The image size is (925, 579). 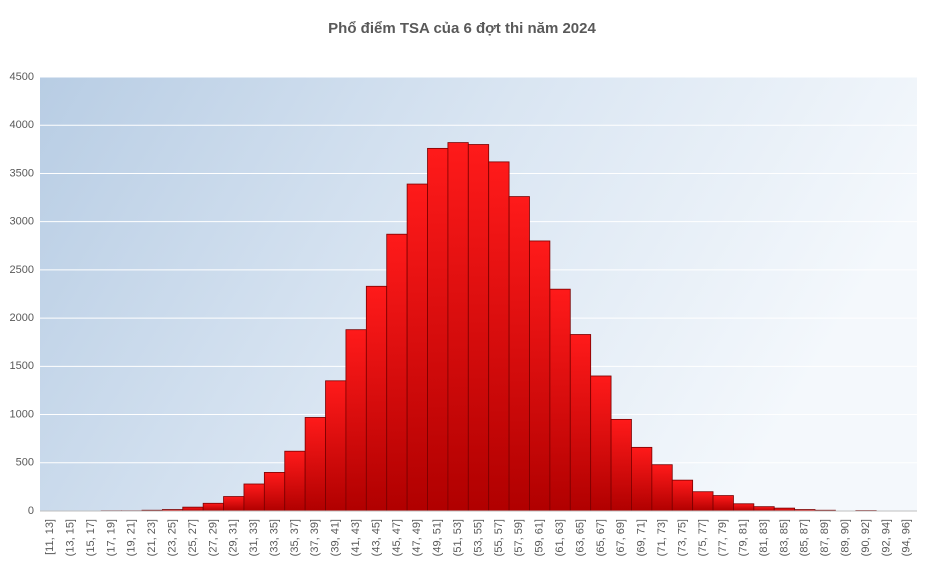 I want to click on x-tick-label: (21, 23], so click(x=152, y=537).